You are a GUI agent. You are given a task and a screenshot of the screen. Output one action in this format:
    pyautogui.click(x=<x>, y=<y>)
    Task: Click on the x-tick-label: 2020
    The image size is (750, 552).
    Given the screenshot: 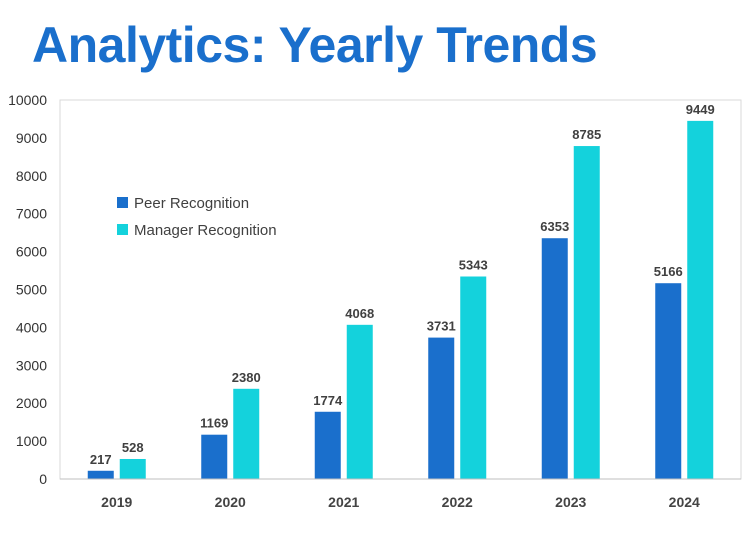 What is the action you would take?
    pyautogui.click(x=230, y=502)
    